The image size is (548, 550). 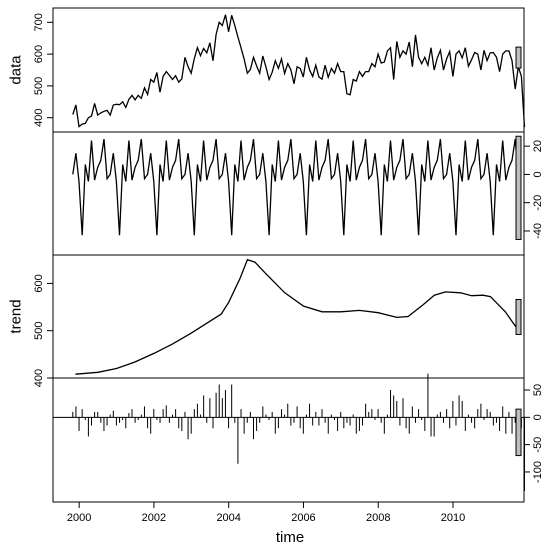 I want to click on x-tick-label: 2010, so click(x=453, y=518).